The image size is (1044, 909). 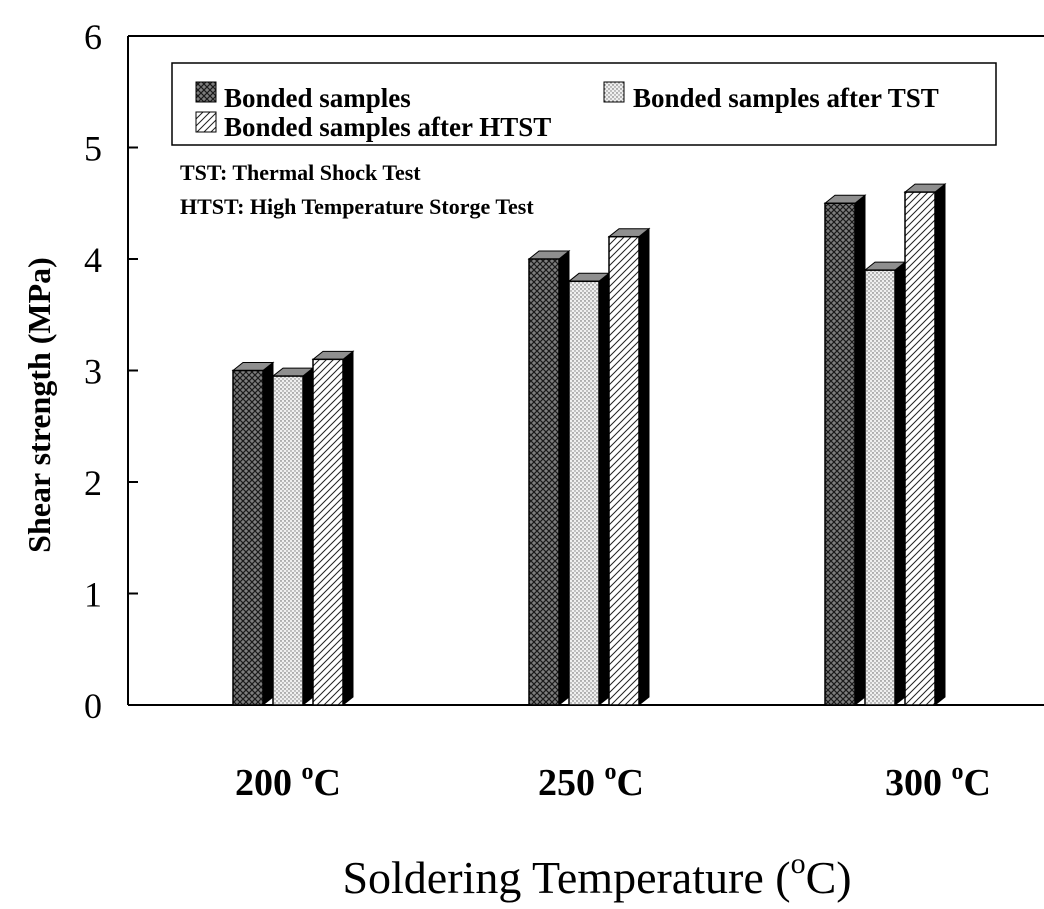 What do you see at coordinates (614, 92) in the screenshot?
I see `legend-swatch-tst` at bounding box center [614, 92].